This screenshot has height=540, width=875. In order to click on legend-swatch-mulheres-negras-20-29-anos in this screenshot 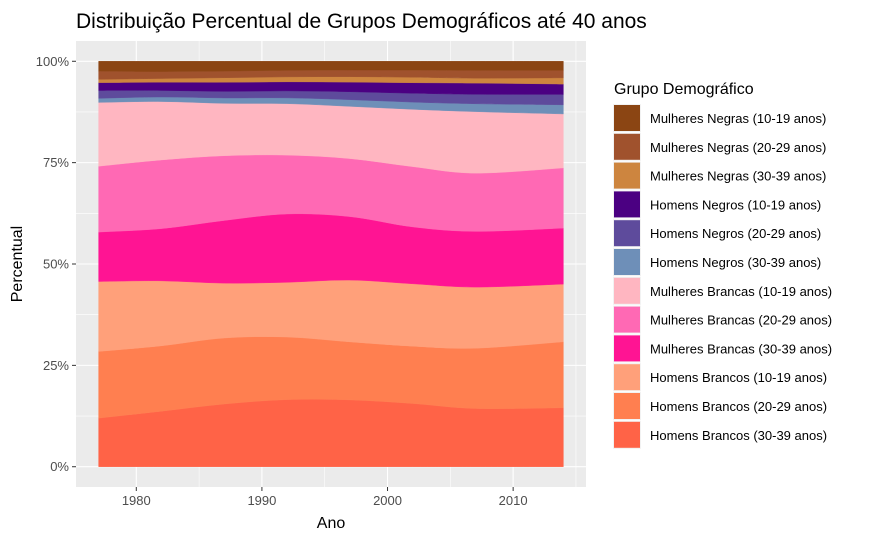, I will do `click(627, 146)`.